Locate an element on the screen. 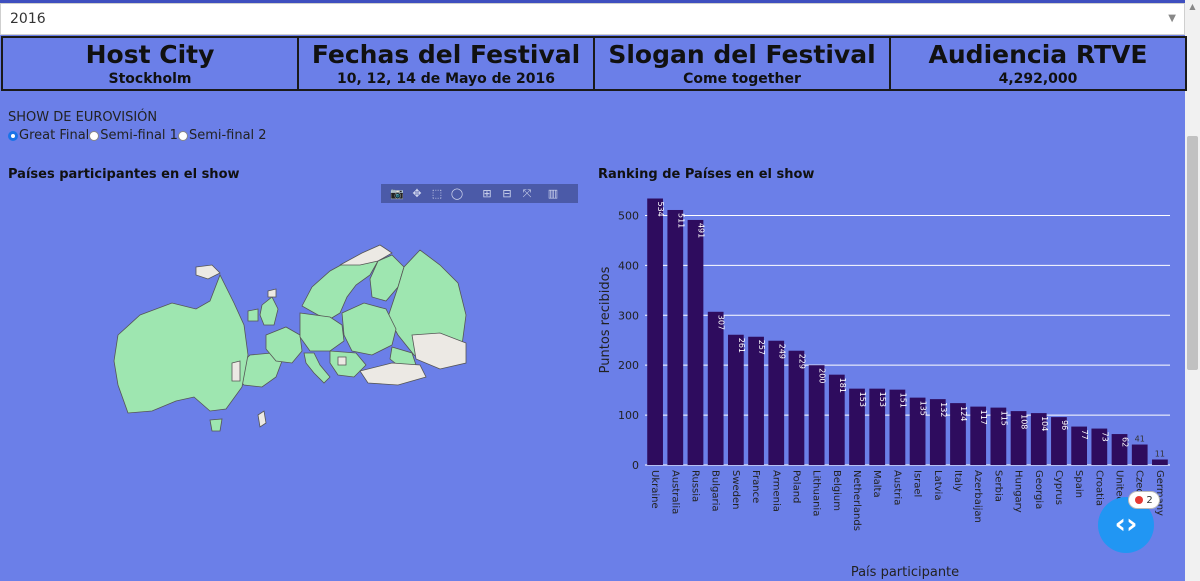  participant-countries is located at coordinates (290, 340).